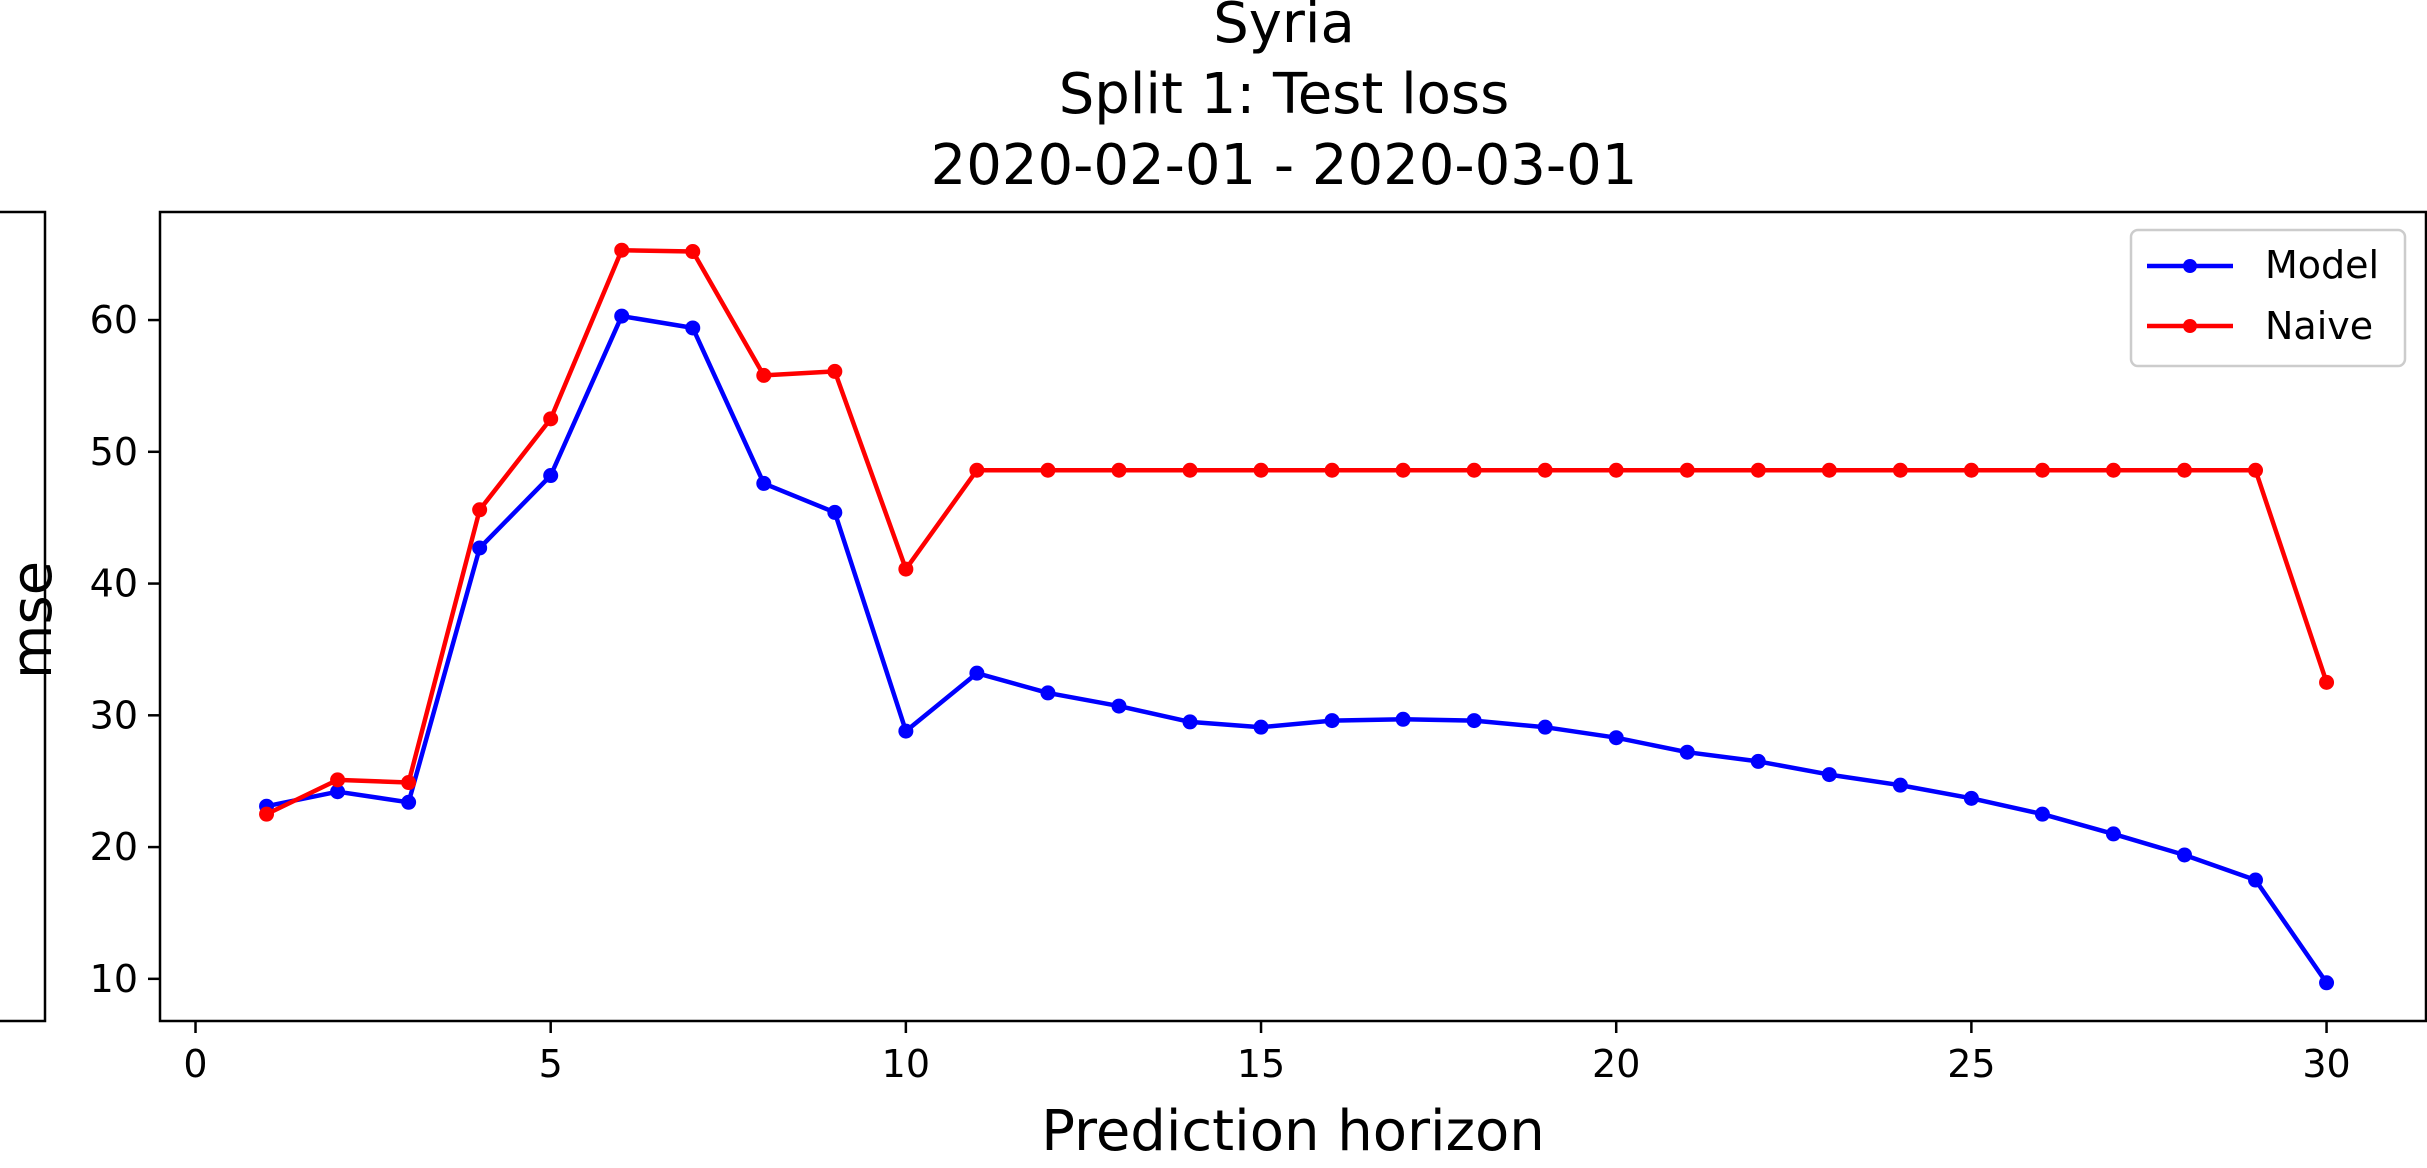  I want to click on x-tick-label: 10, so click(906, 1064).